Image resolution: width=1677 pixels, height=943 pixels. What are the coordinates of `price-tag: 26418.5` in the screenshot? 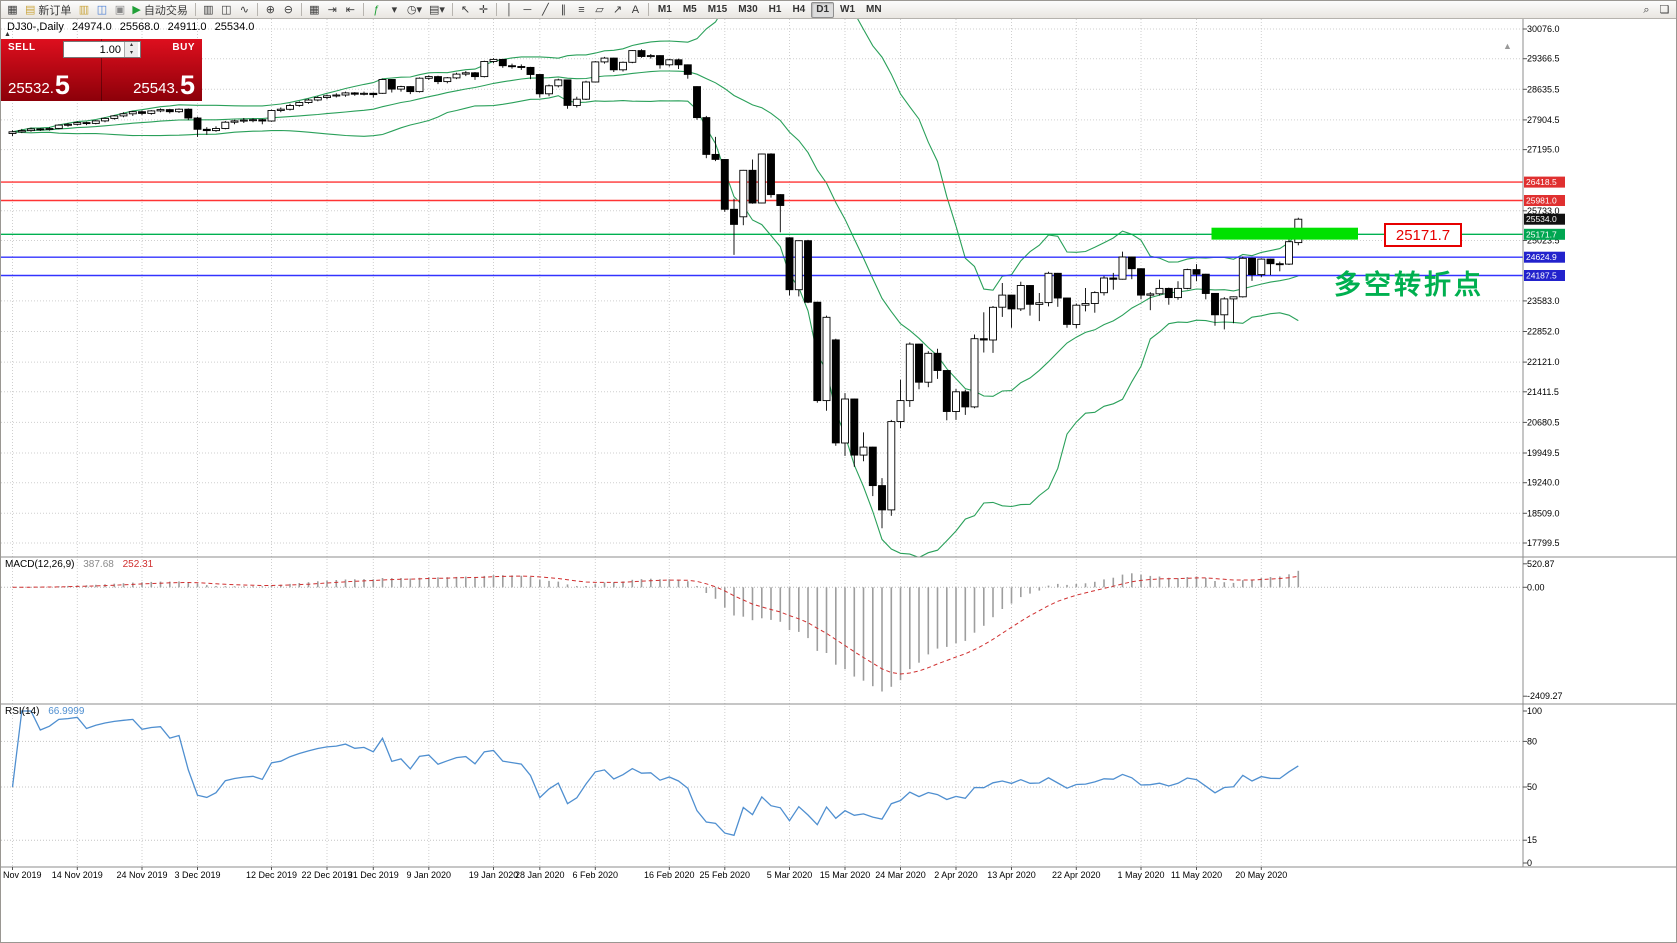 It's located at (1544, 182).